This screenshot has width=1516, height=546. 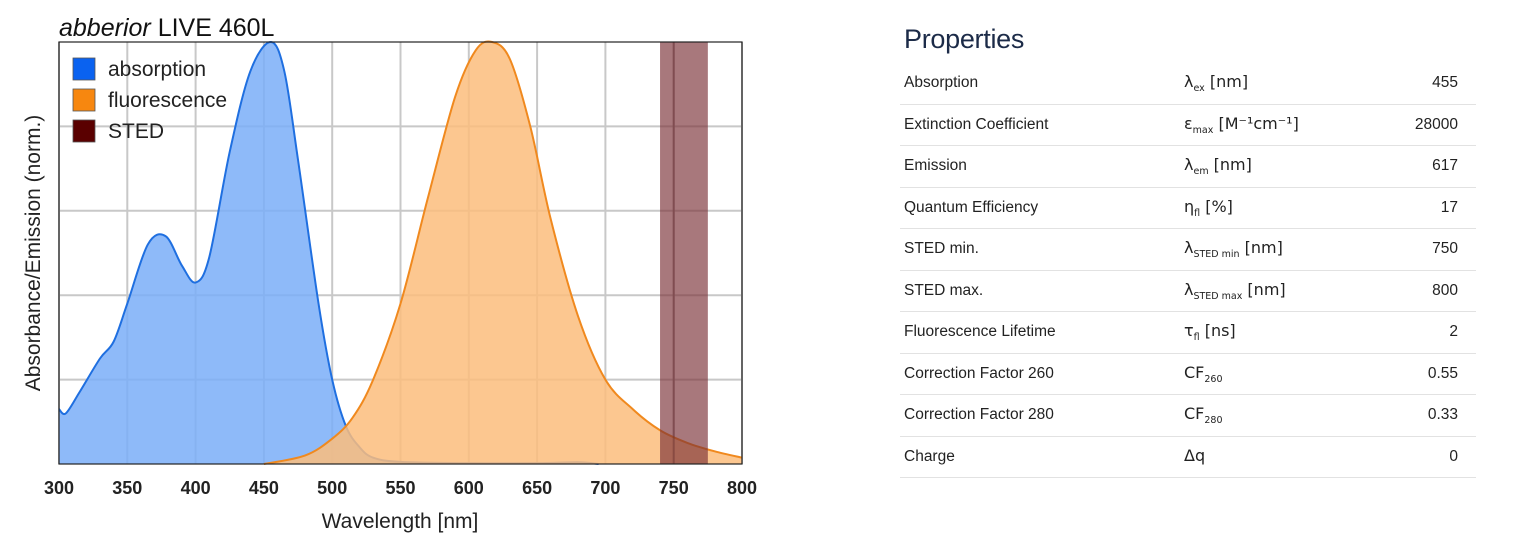 I want to click on property-symbol: ηfl [%], so click(x=1261, y=208).